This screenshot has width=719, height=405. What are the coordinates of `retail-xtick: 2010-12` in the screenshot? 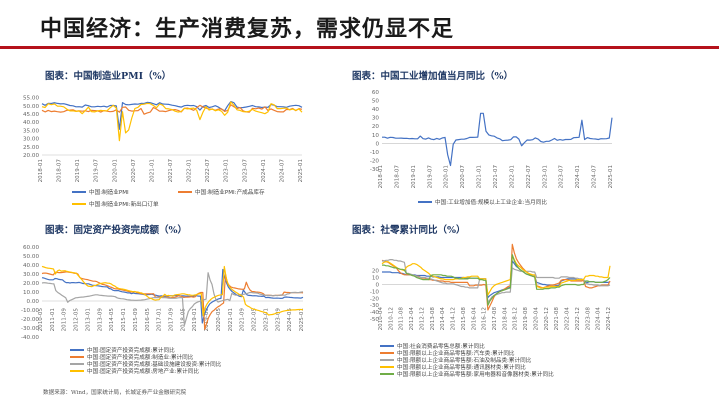 It's located at (391, 318).